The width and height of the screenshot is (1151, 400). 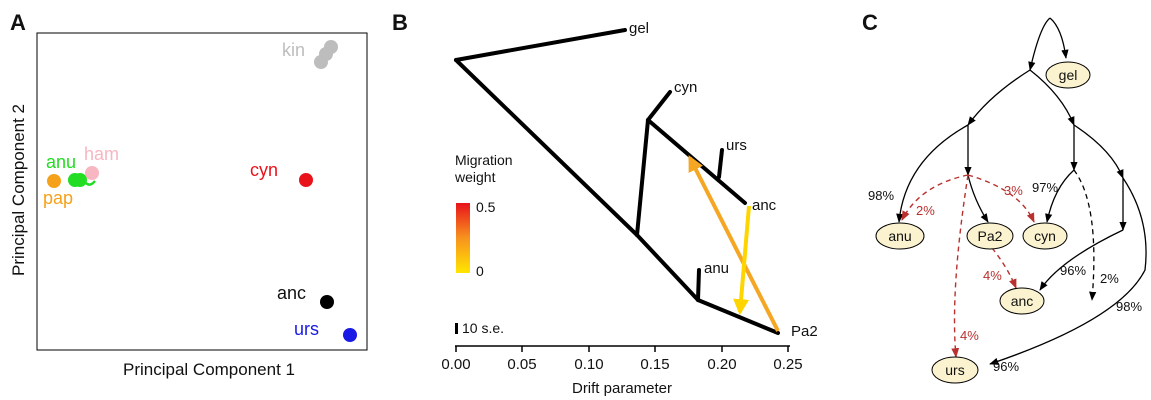 I want to click on x-tick-label: 0.15, so click(x=654, y=364).